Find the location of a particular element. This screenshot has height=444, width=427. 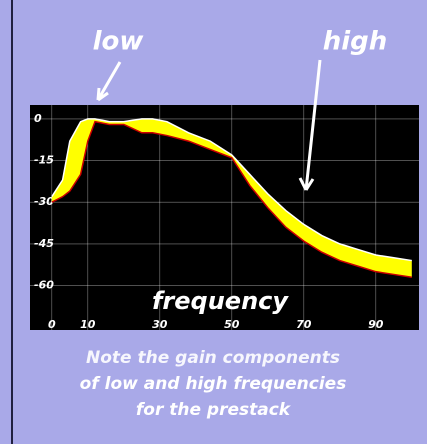

high-label: high is located at coordinates (355, 42).